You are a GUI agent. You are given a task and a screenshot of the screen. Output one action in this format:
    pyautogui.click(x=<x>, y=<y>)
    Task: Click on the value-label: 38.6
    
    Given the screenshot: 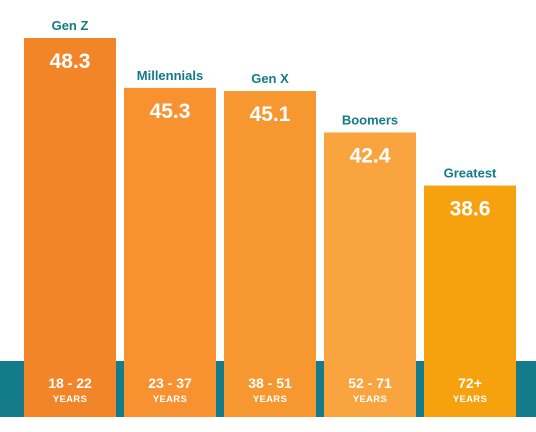 What is the action you would take?
    pyautogui.click(x=470, y=209)
    